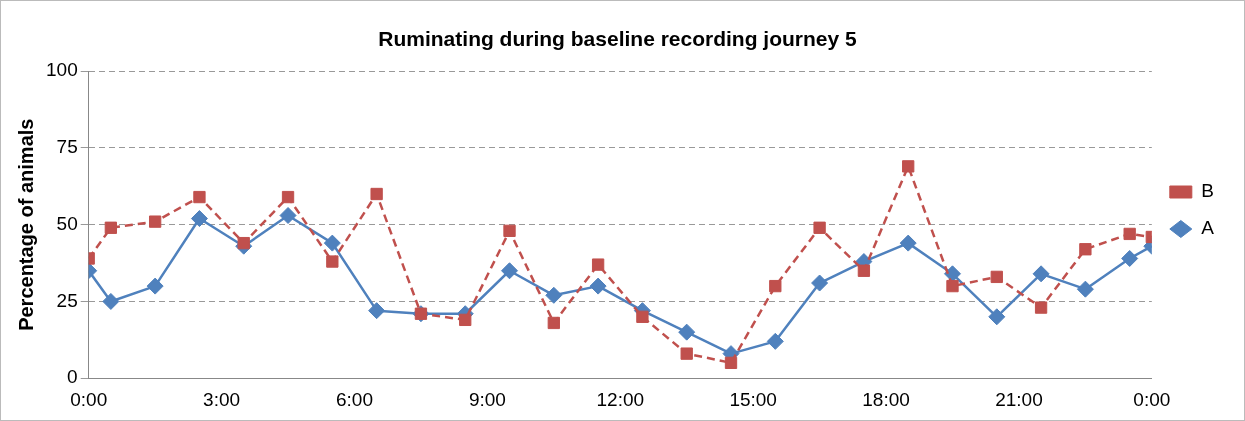 This screenshot has width=1245, height=421. Describe the element at coordinates (753, 399) in the screenshot. I see `x-tick-label: 15:00` at that location.